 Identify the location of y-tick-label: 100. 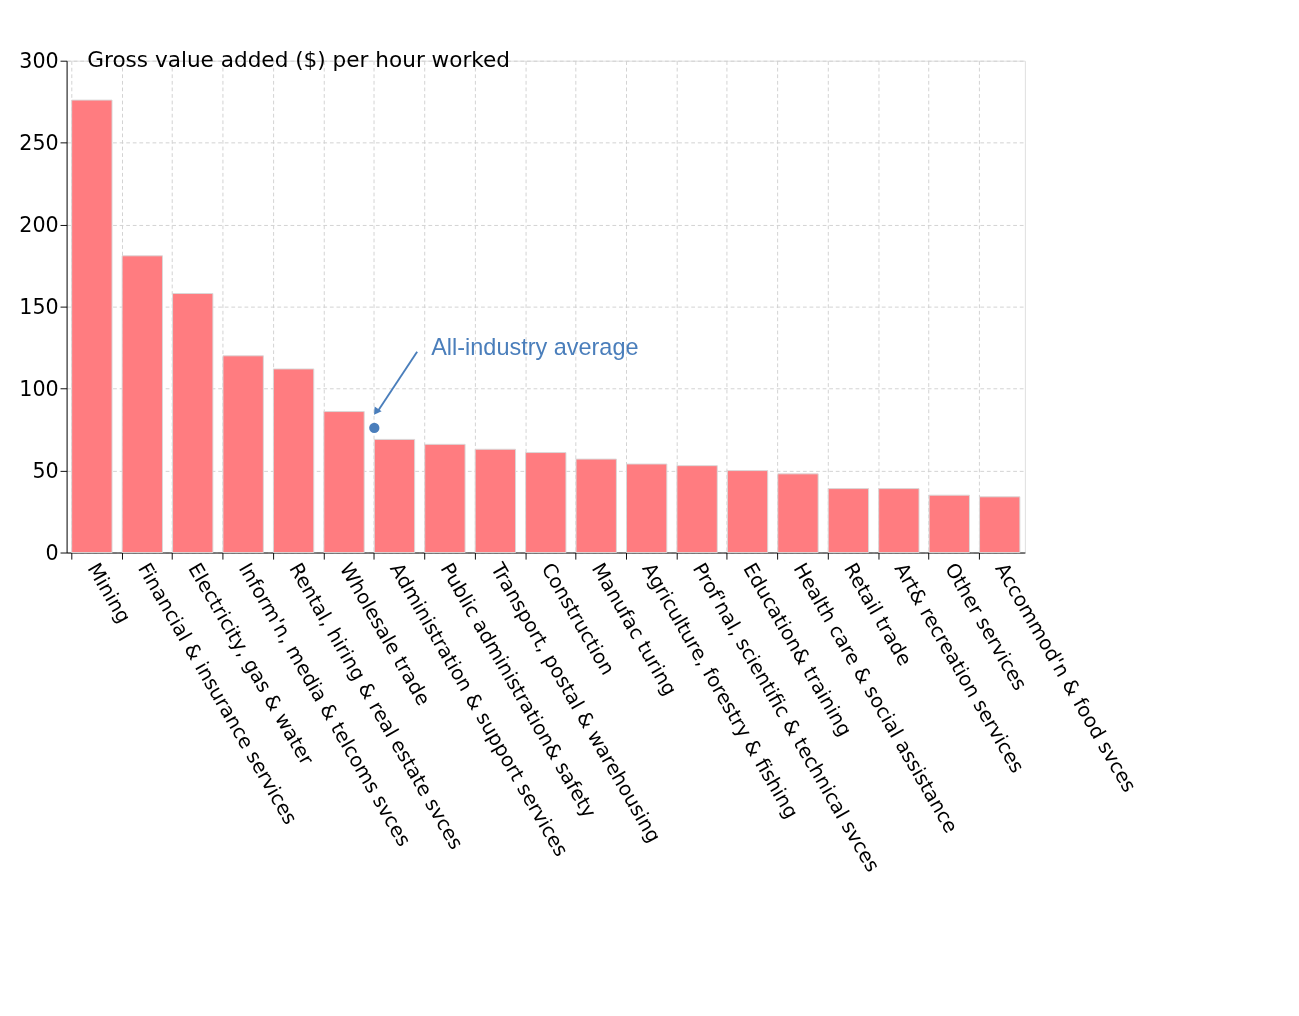
(39, 388).